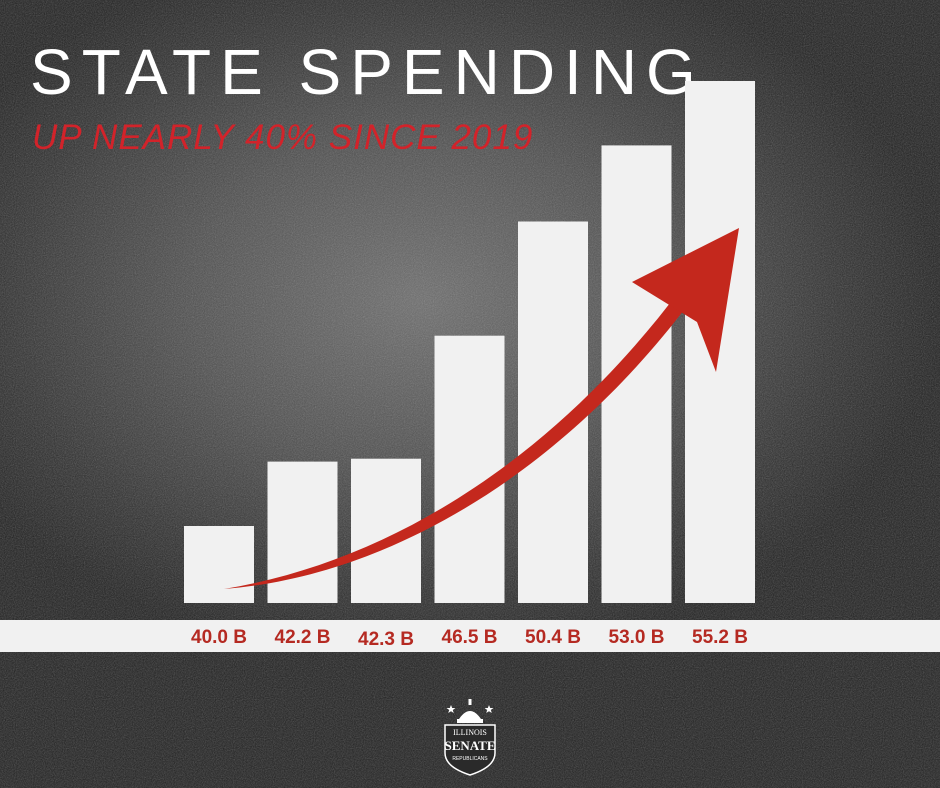 This screenshot has width=940, height=788. Describe the element at coordinates (685, 300) in the screenshot. I see `trend-arrow-head` at that location.